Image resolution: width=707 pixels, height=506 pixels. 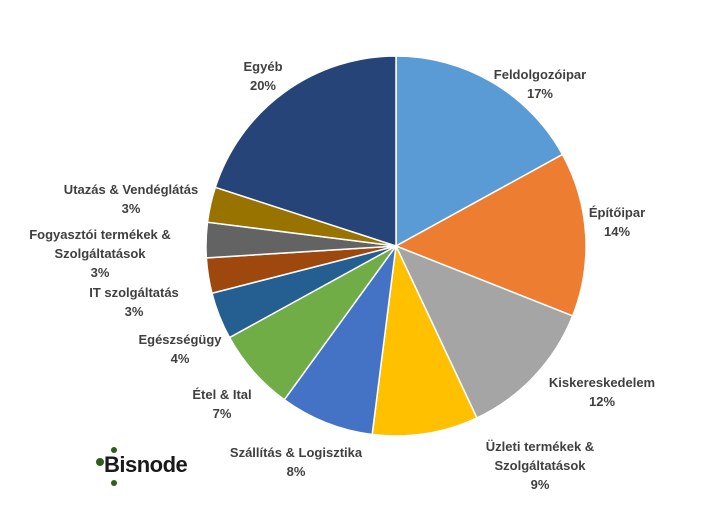 I want to click on value-label: 12%, so click(x=602, y=401).